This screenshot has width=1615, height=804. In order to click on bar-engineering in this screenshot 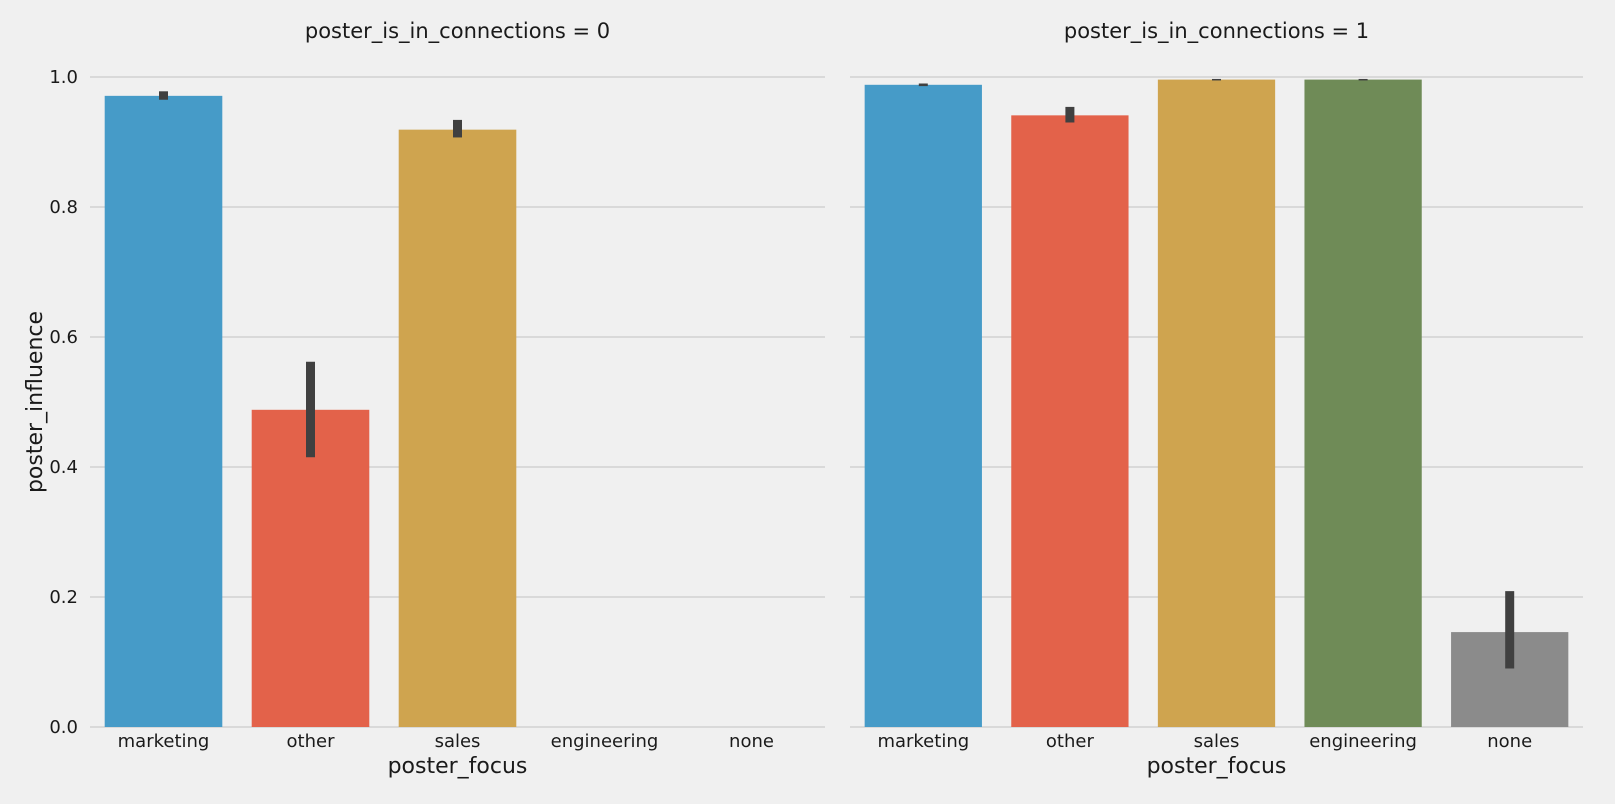, I will do `click(1363, 403)`.